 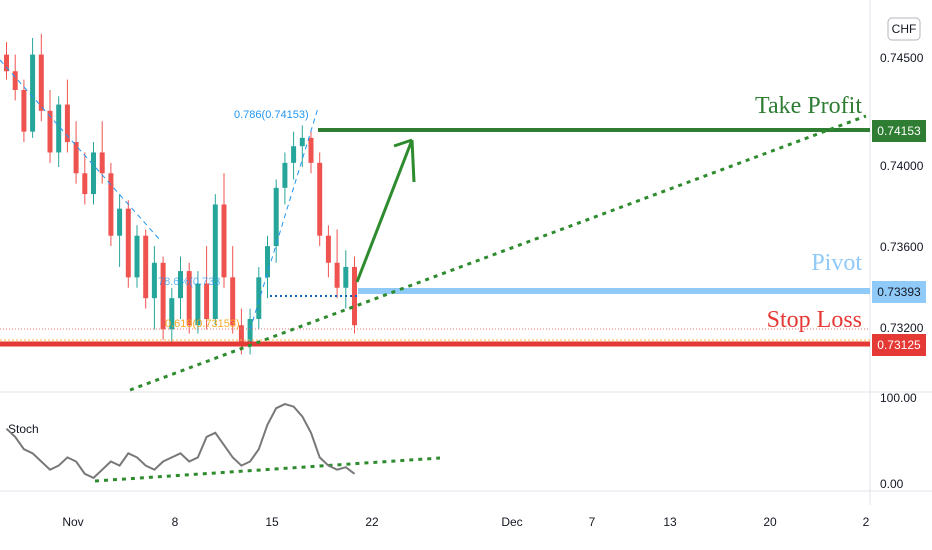 What do you see at coordinates (892, 484) in the screenshot?
I see `stoch-tick-0: 0.00` at bounding box center [892, 484].